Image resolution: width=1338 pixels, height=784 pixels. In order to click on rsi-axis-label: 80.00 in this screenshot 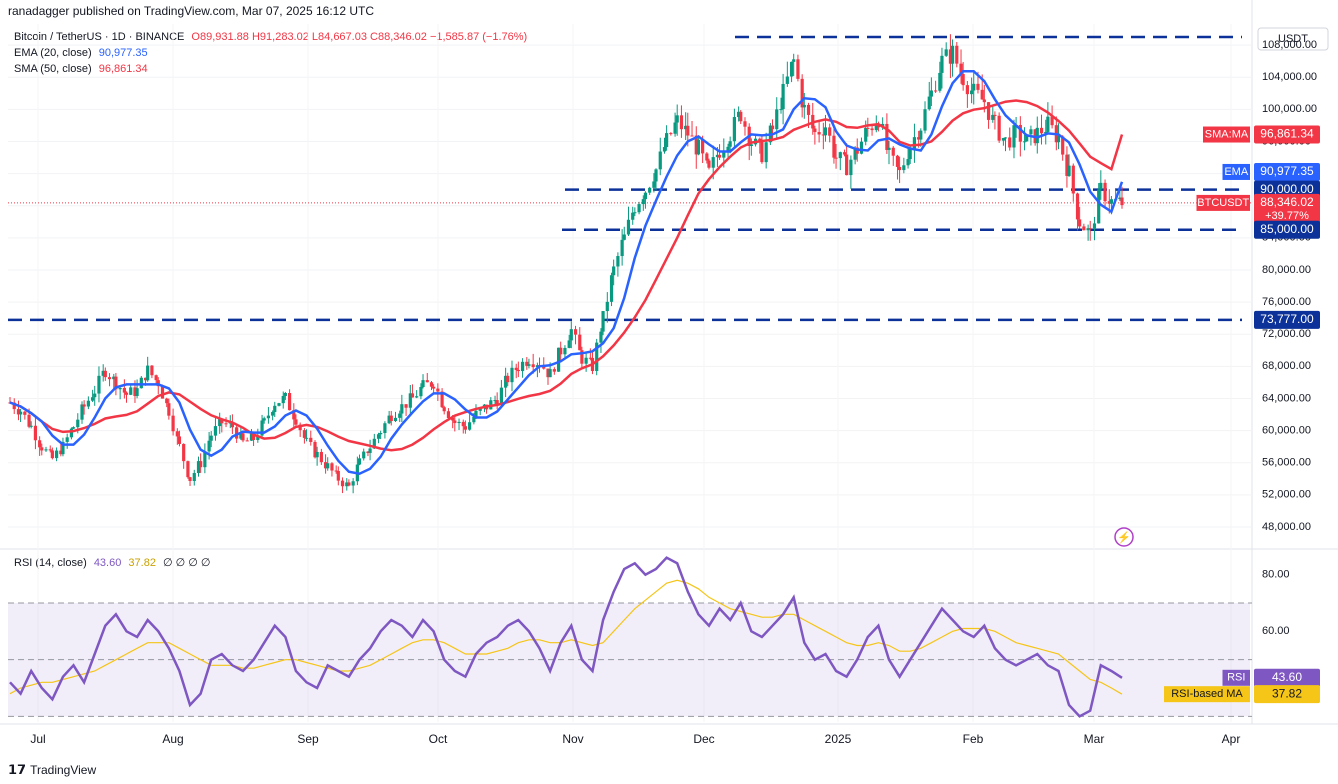, I will do `click(1276, 575)`.